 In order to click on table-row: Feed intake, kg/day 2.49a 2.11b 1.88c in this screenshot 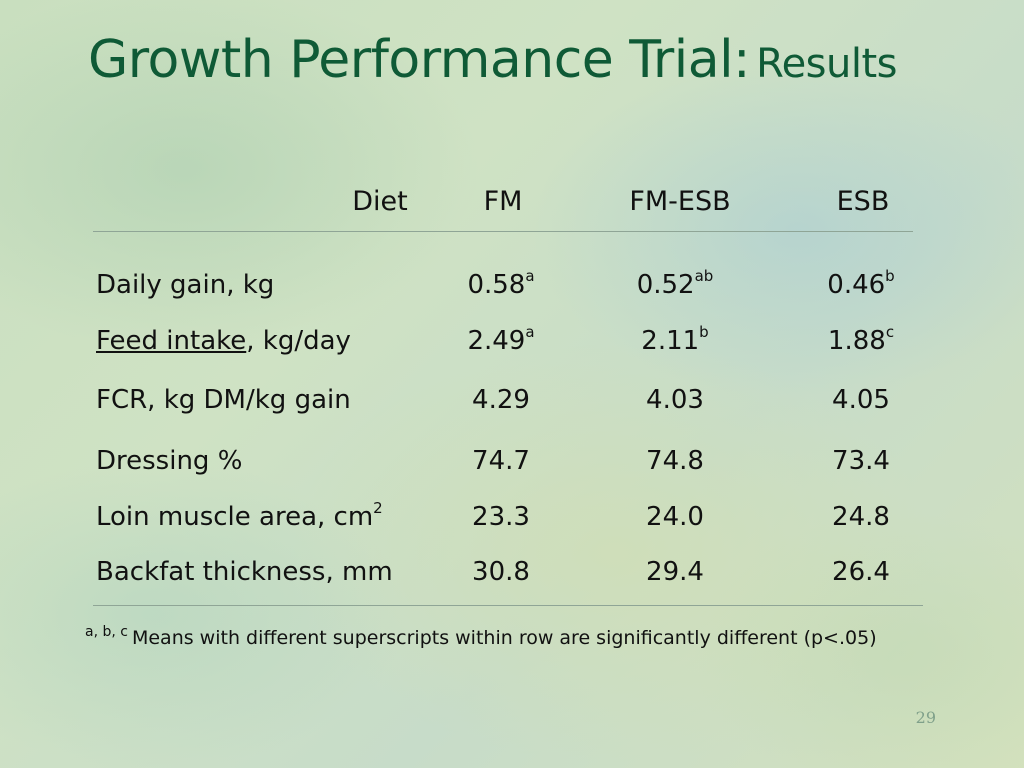, I will do `click(512, 344)`.